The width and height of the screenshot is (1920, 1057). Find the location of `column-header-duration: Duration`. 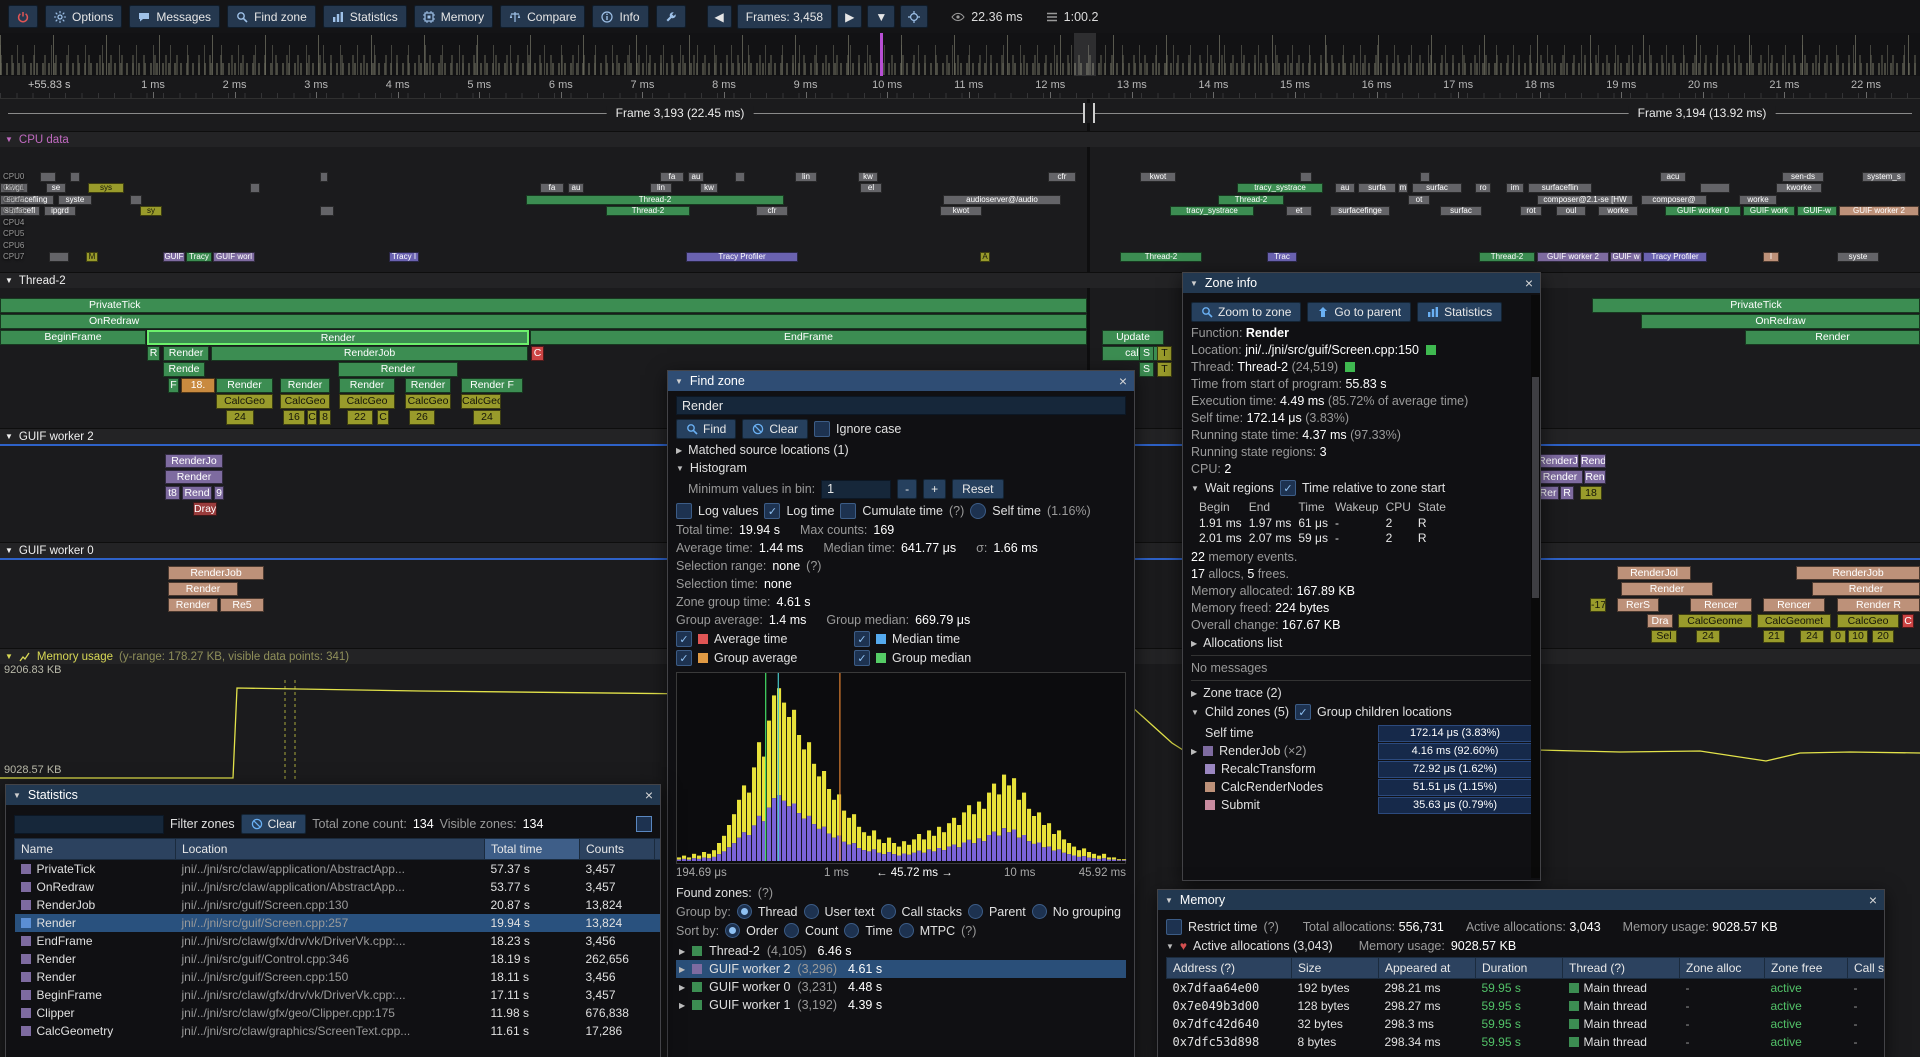

column-header-duration: Duration is located at coordinates (1519, 968).